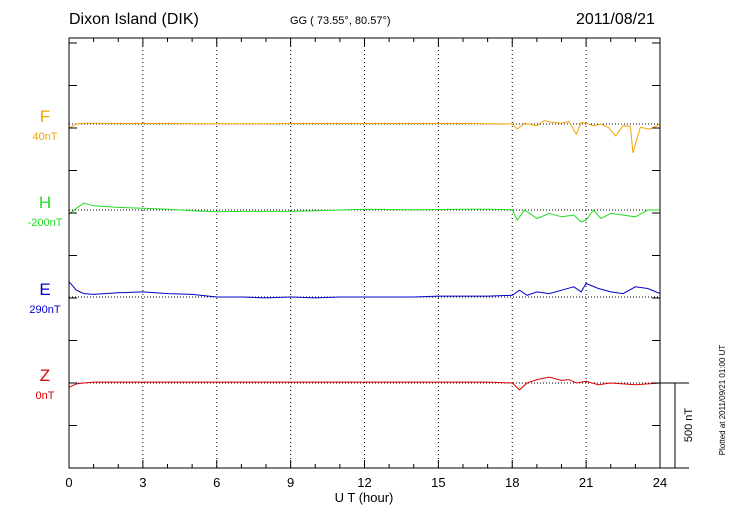  What do you see at coordinates (45, 116) in the screenshot?
I see `component-label-F: F` at bounding box center [45, 116].